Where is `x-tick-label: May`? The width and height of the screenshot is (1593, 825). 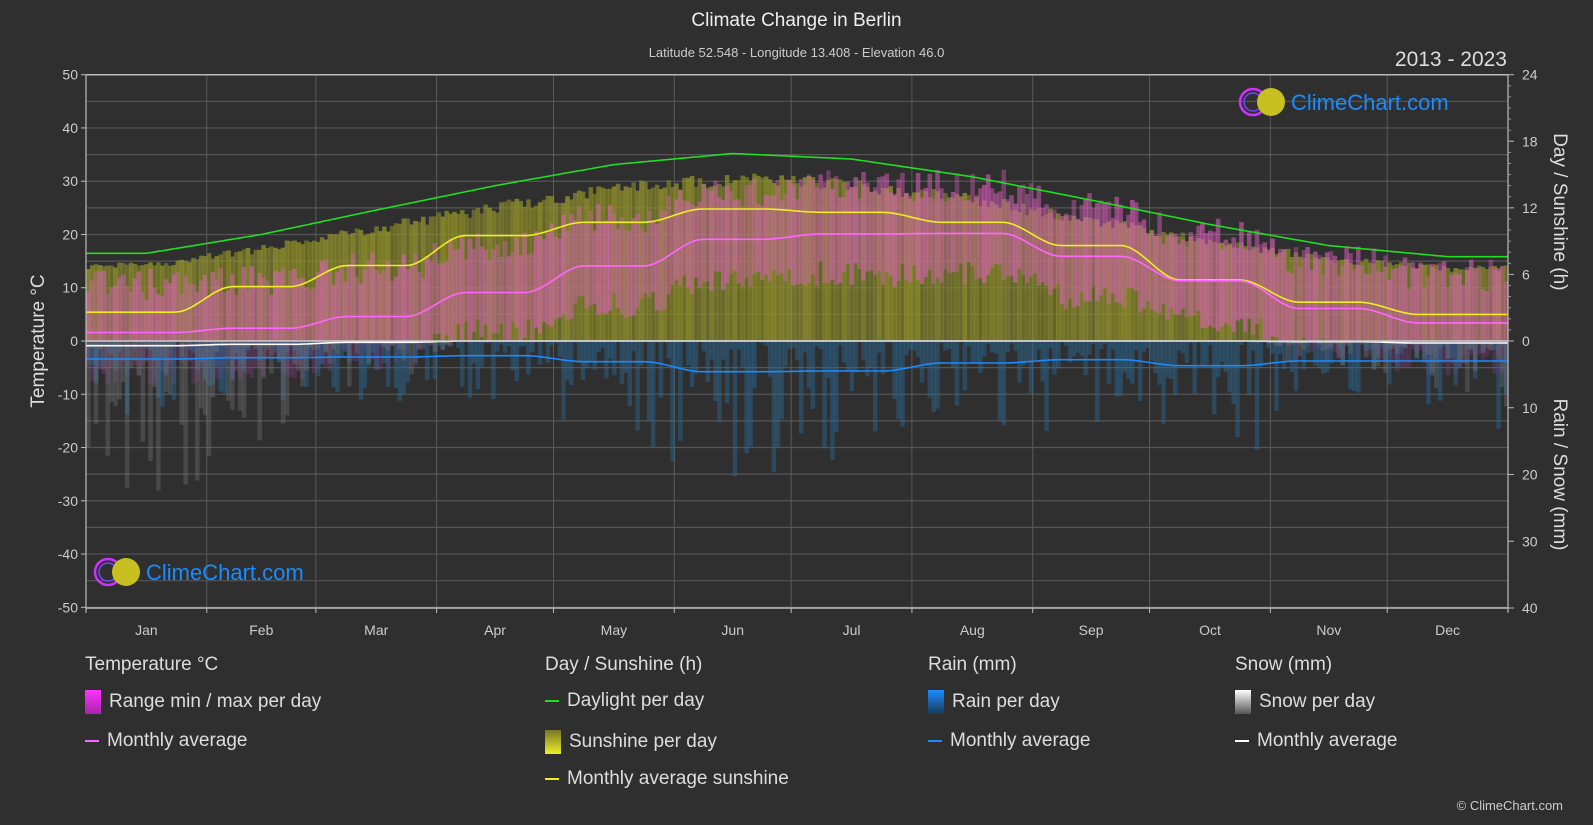
x-tick-label: May is located at coordinates (614, 630).